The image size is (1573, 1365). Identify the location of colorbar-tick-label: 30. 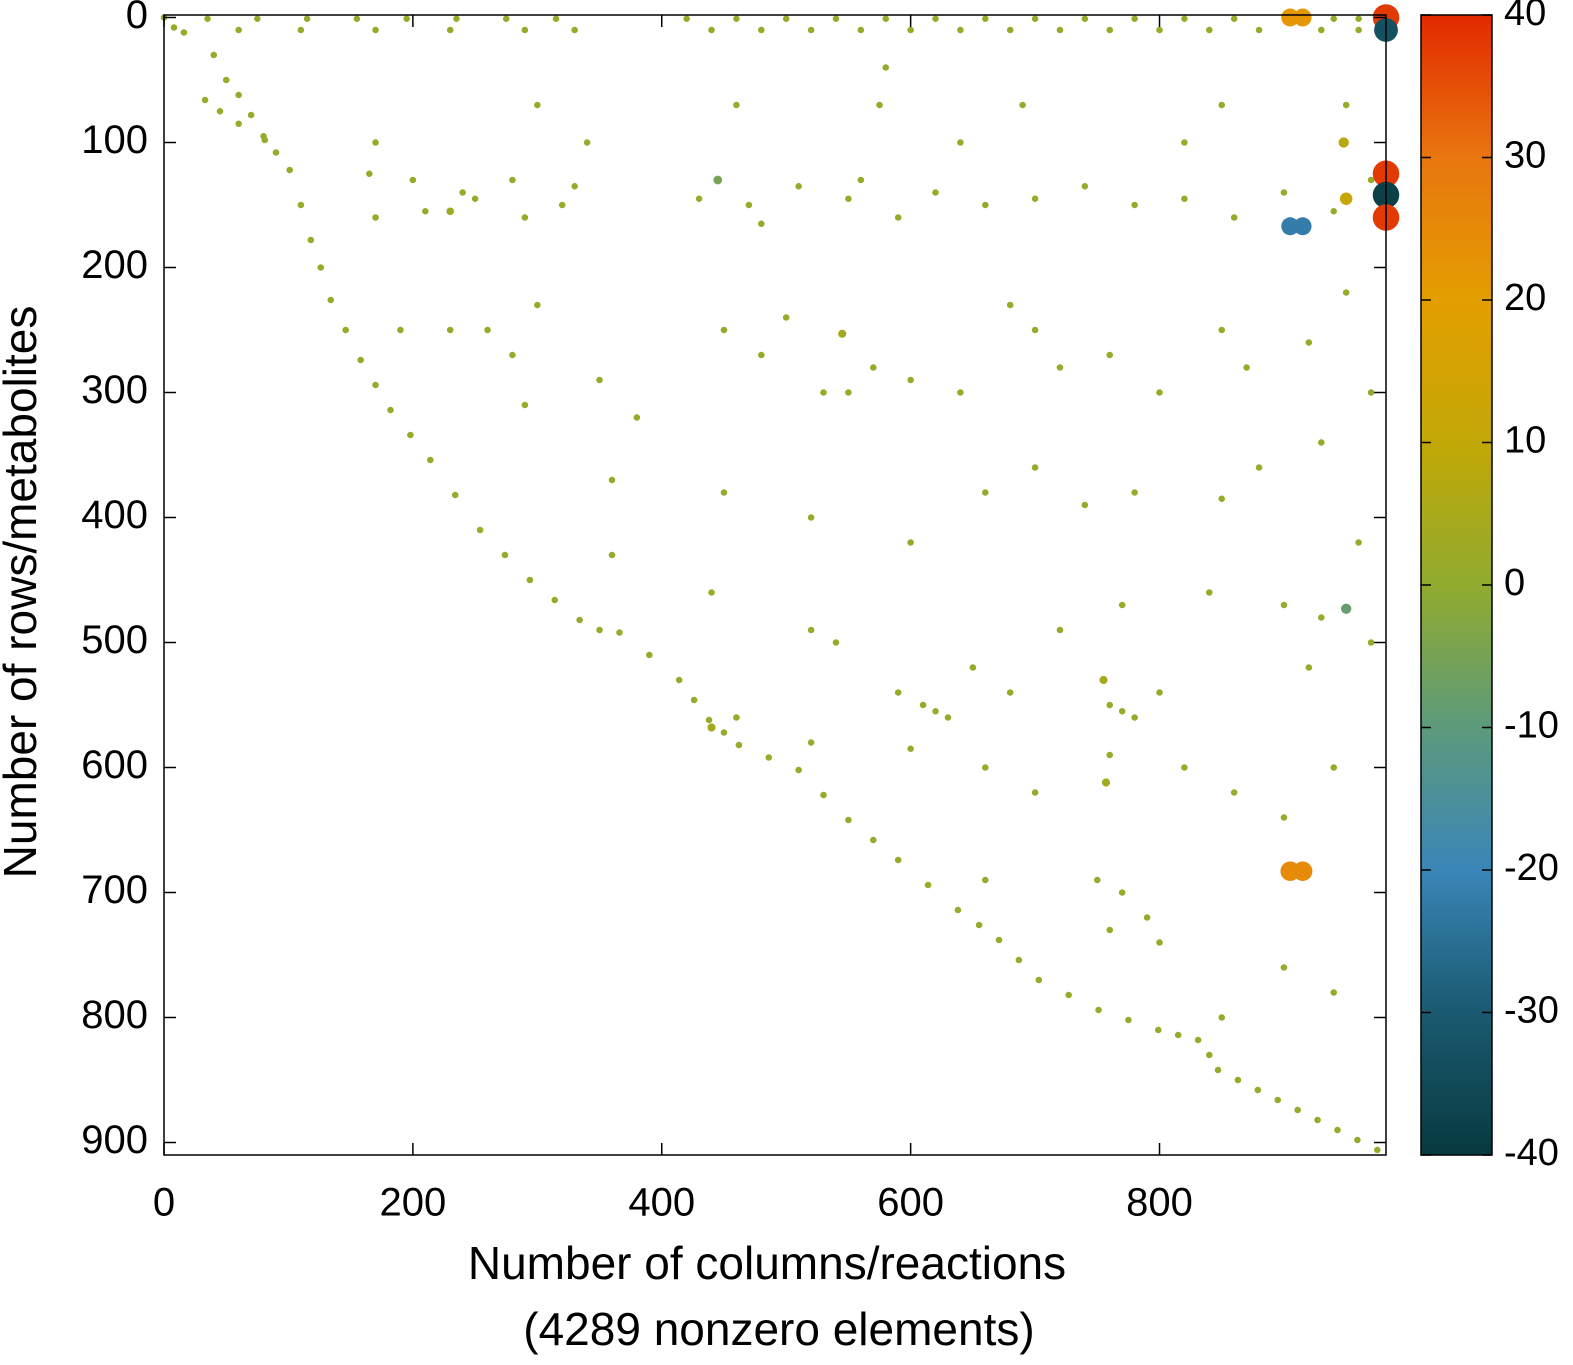
(1525, 156).